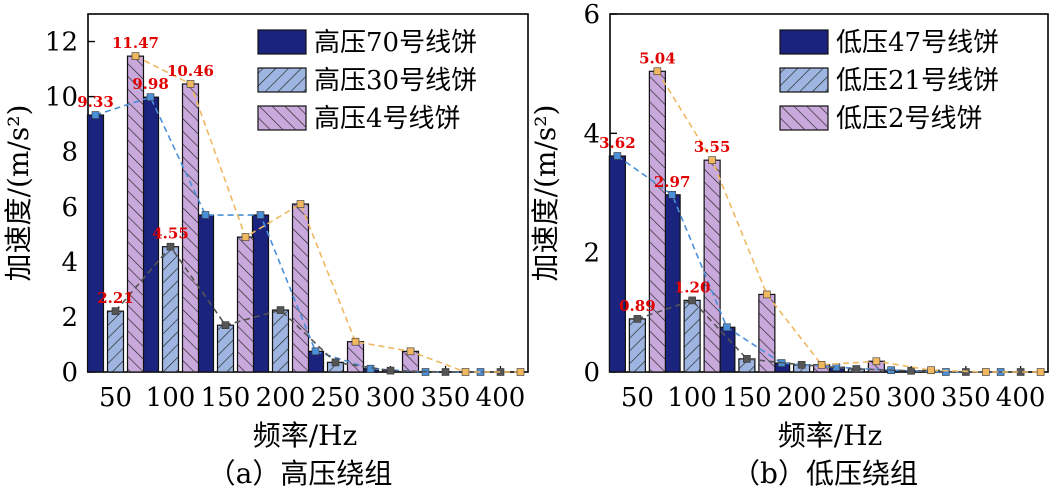  I want to click on y-tick-label: 10, so click(61, 98).